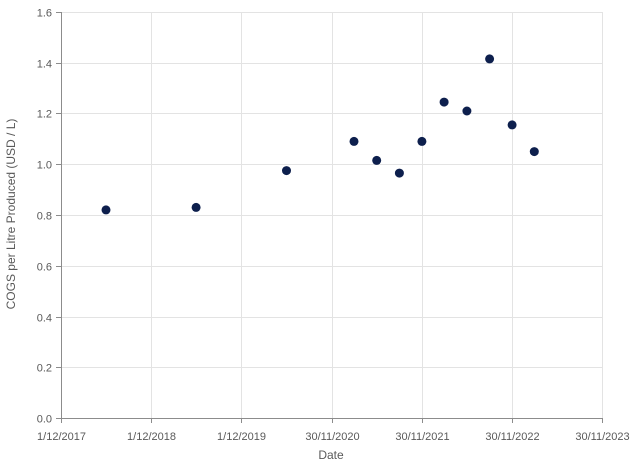  I want to click on y-tick-label: 0.6, so click(44, 268).